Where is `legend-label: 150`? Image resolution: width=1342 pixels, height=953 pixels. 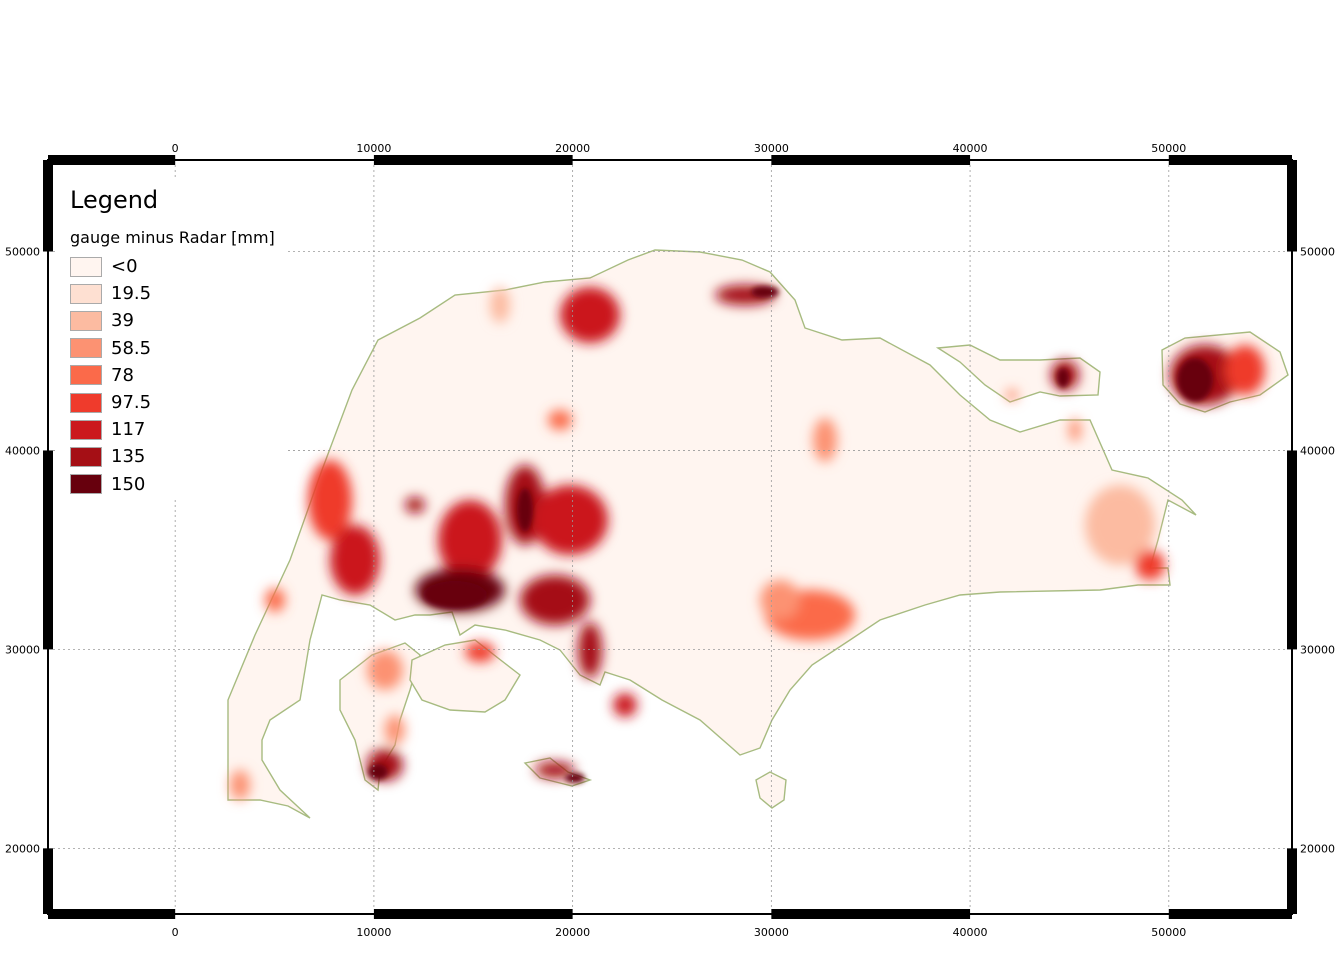 legend-label: 150 is located at coordinates (128, 484).